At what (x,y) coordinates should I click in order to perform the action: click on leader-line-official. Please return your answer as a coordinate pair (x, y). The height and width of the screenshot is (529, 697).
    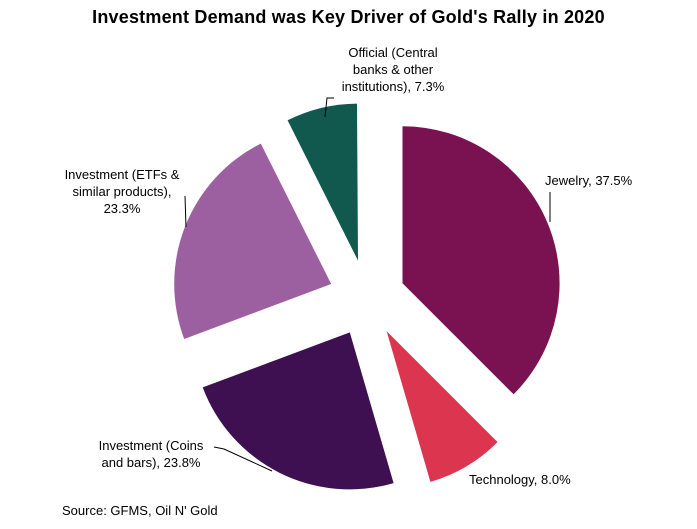
    Looking at the image, I should click on (329, 107).